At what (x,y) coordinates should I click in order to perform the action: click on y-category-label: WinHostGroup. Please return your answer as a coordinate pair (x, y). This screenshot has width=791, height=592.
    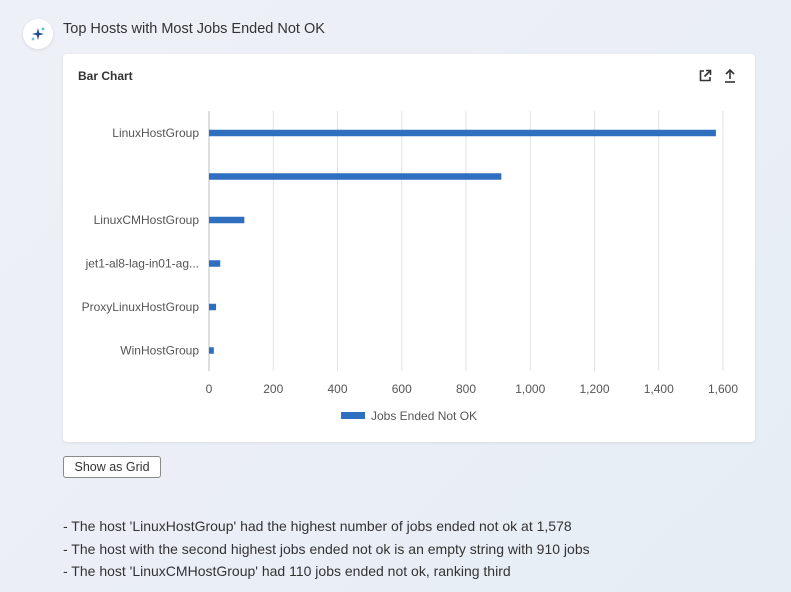
    Looking at the image, I should click on (159, 351).